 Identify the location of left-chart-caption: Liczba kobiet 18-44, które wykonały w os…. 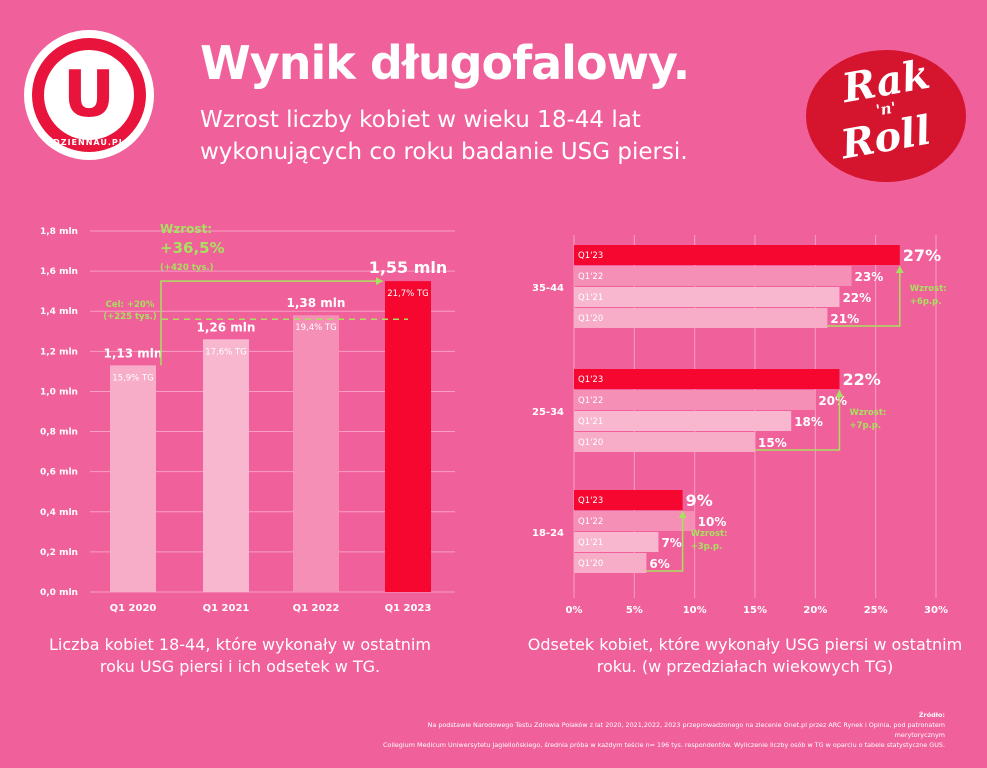
(240, 655).